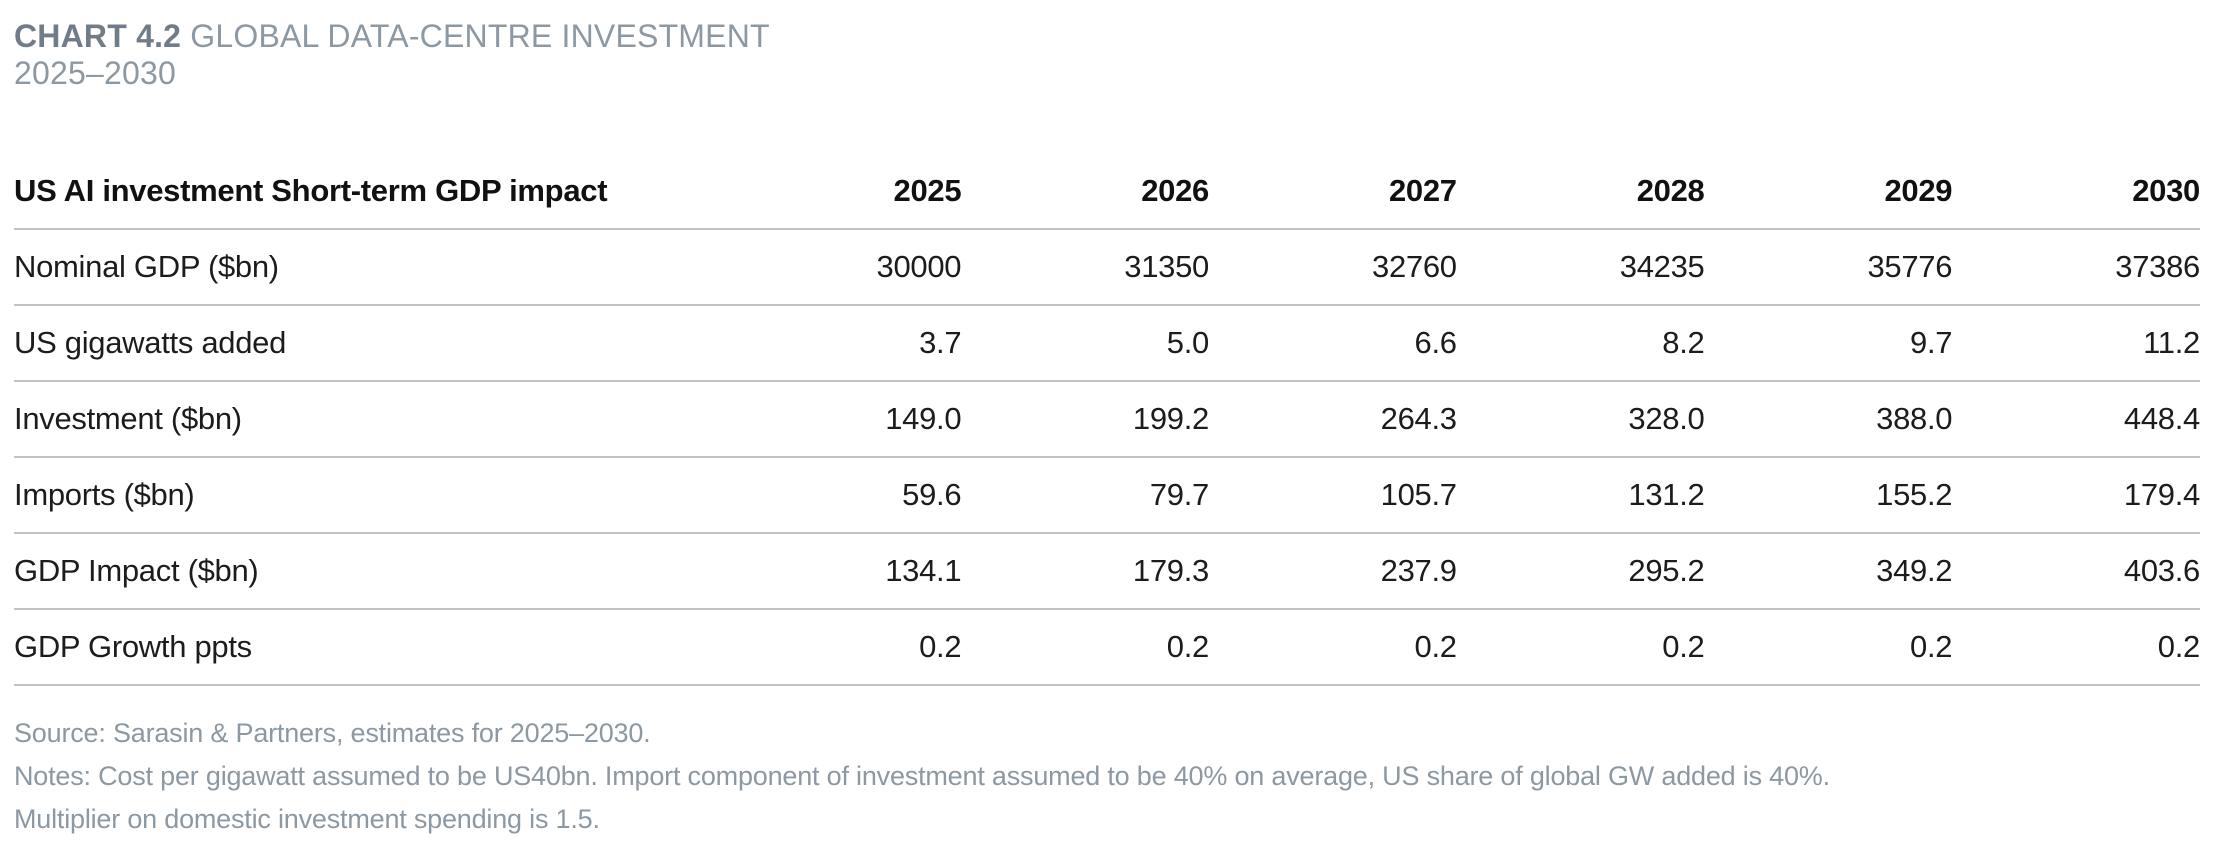 This screenshot has width=2225, height=865. I want to click on column-header-2027: 2027, so click(1333, 192).